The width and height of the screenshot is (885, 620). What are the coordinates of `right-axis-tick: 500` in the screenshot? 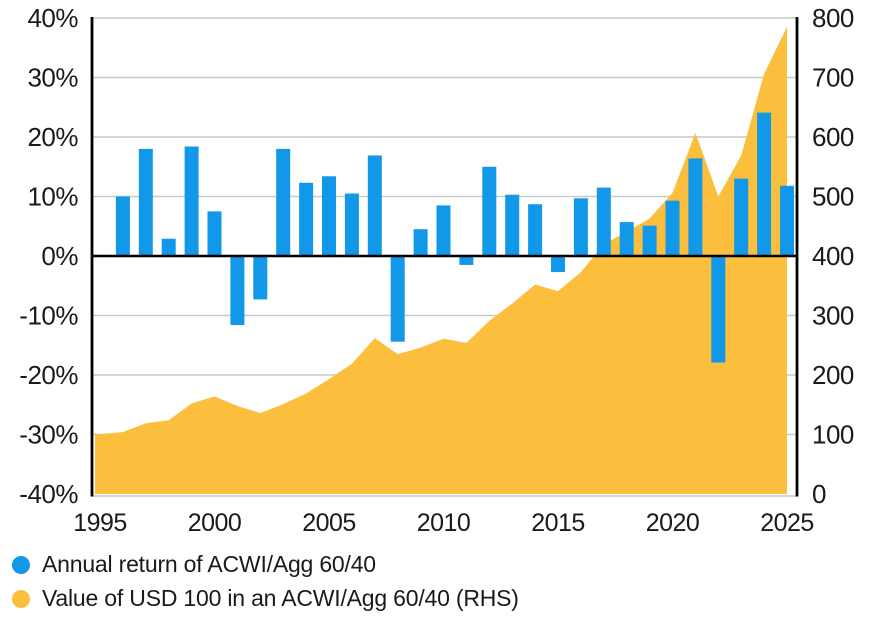 It's located at (833, 197).